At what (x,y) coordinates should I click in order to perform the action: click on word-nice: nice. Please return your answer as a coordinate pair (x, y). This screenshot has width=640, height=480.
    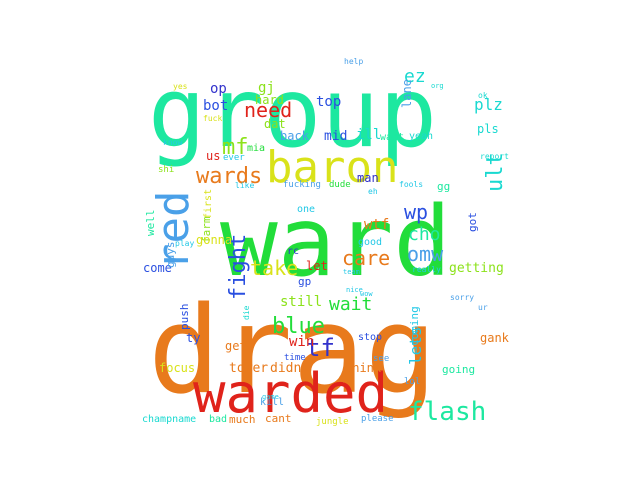
    Looking at the image, I should click on (354, 290).